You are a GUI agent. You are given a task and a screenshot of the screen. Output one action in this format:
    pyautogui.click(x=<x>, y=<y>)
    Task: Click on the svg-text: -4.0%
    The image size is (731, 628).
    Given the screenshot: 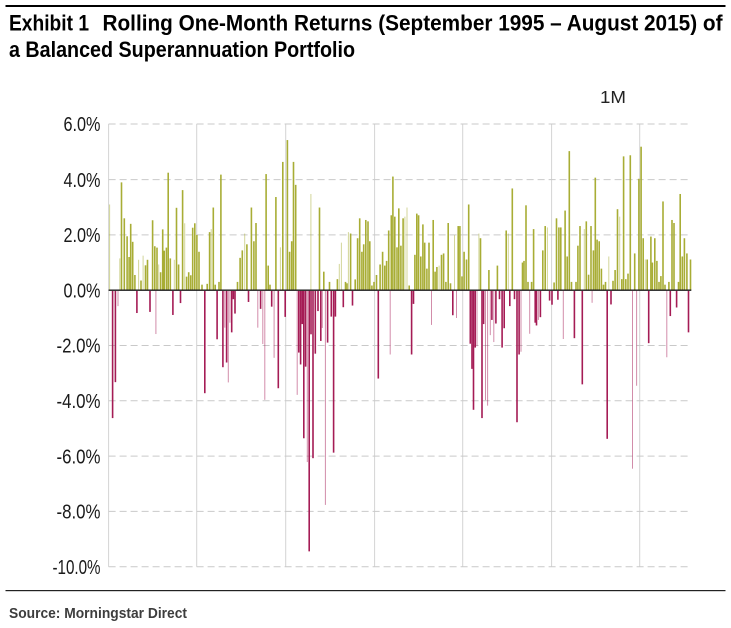 What is the action you would take?
    pyautogui.click(x=79, y=402)
    